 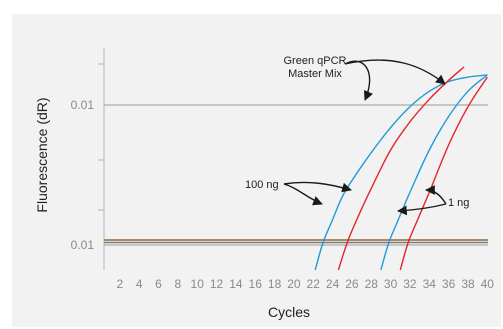 I want to click on x-tick-label: 40, so click(x=488, y=284).